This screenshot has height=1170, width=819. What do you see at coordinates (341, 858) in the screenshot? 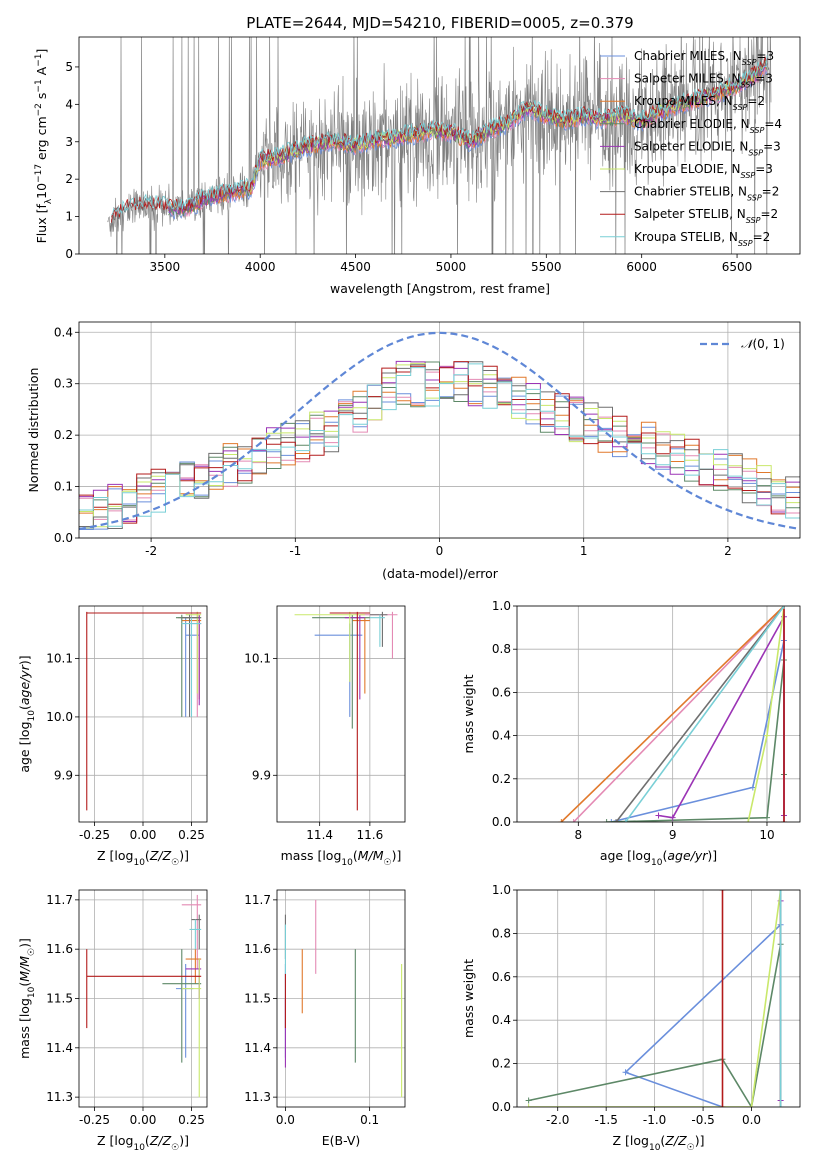
I see `x-axis-label: mass [log10(M/M☉)]` at bounding box center [341, 858].